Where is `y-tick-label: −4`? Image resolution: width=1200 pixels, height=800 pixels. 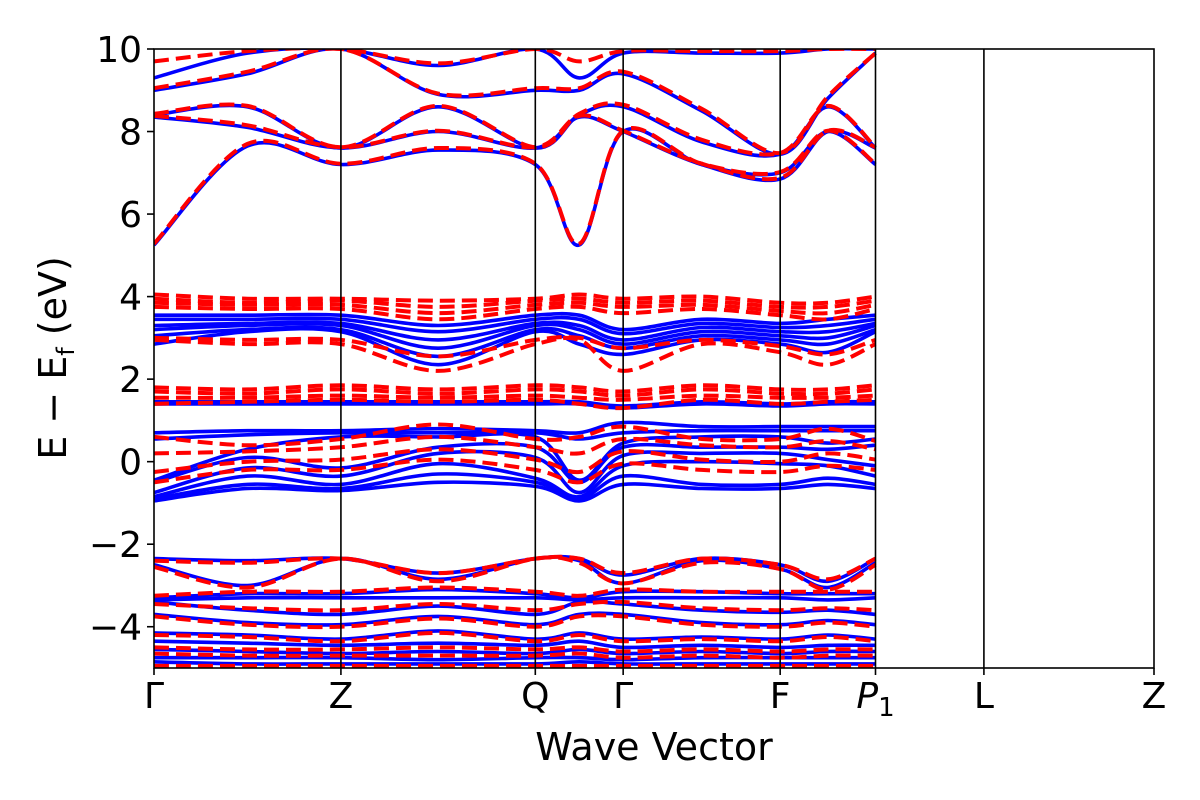 y-tick-label: −4 is located at coordinates (115, 628).